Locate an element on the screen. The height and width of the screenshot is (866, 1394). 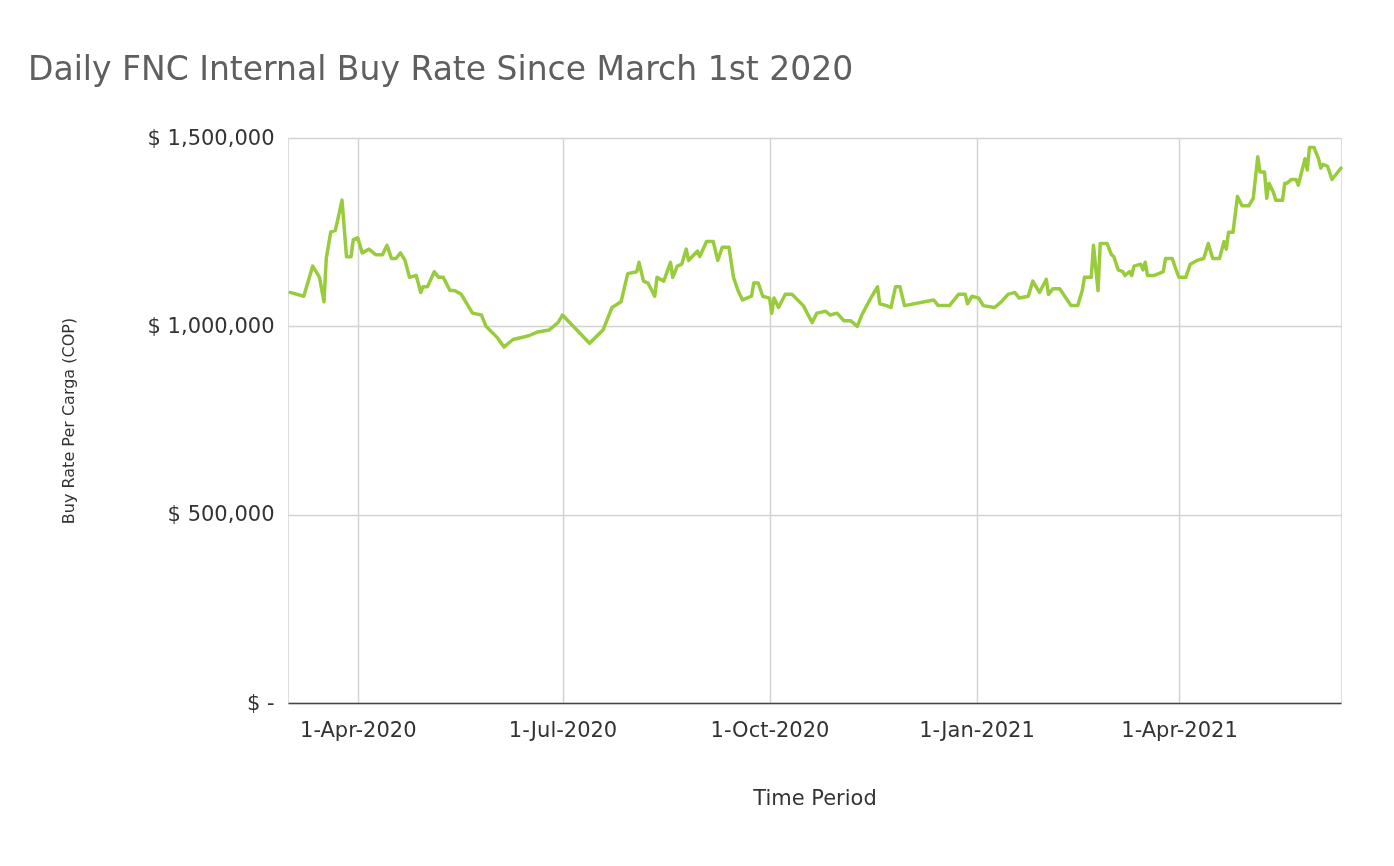
y-tick-label: $ 1,000,000 is located at coordinates (211, 325).